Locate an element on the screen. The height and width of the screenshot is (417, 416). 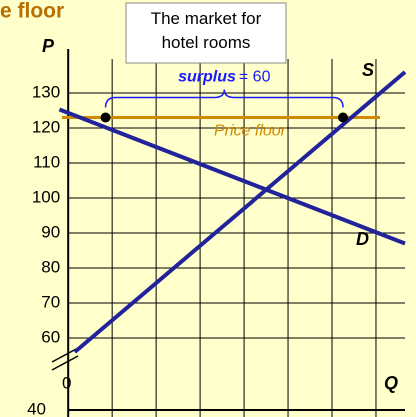
y-tick-label: 80 is located at coordinates (50, 266).